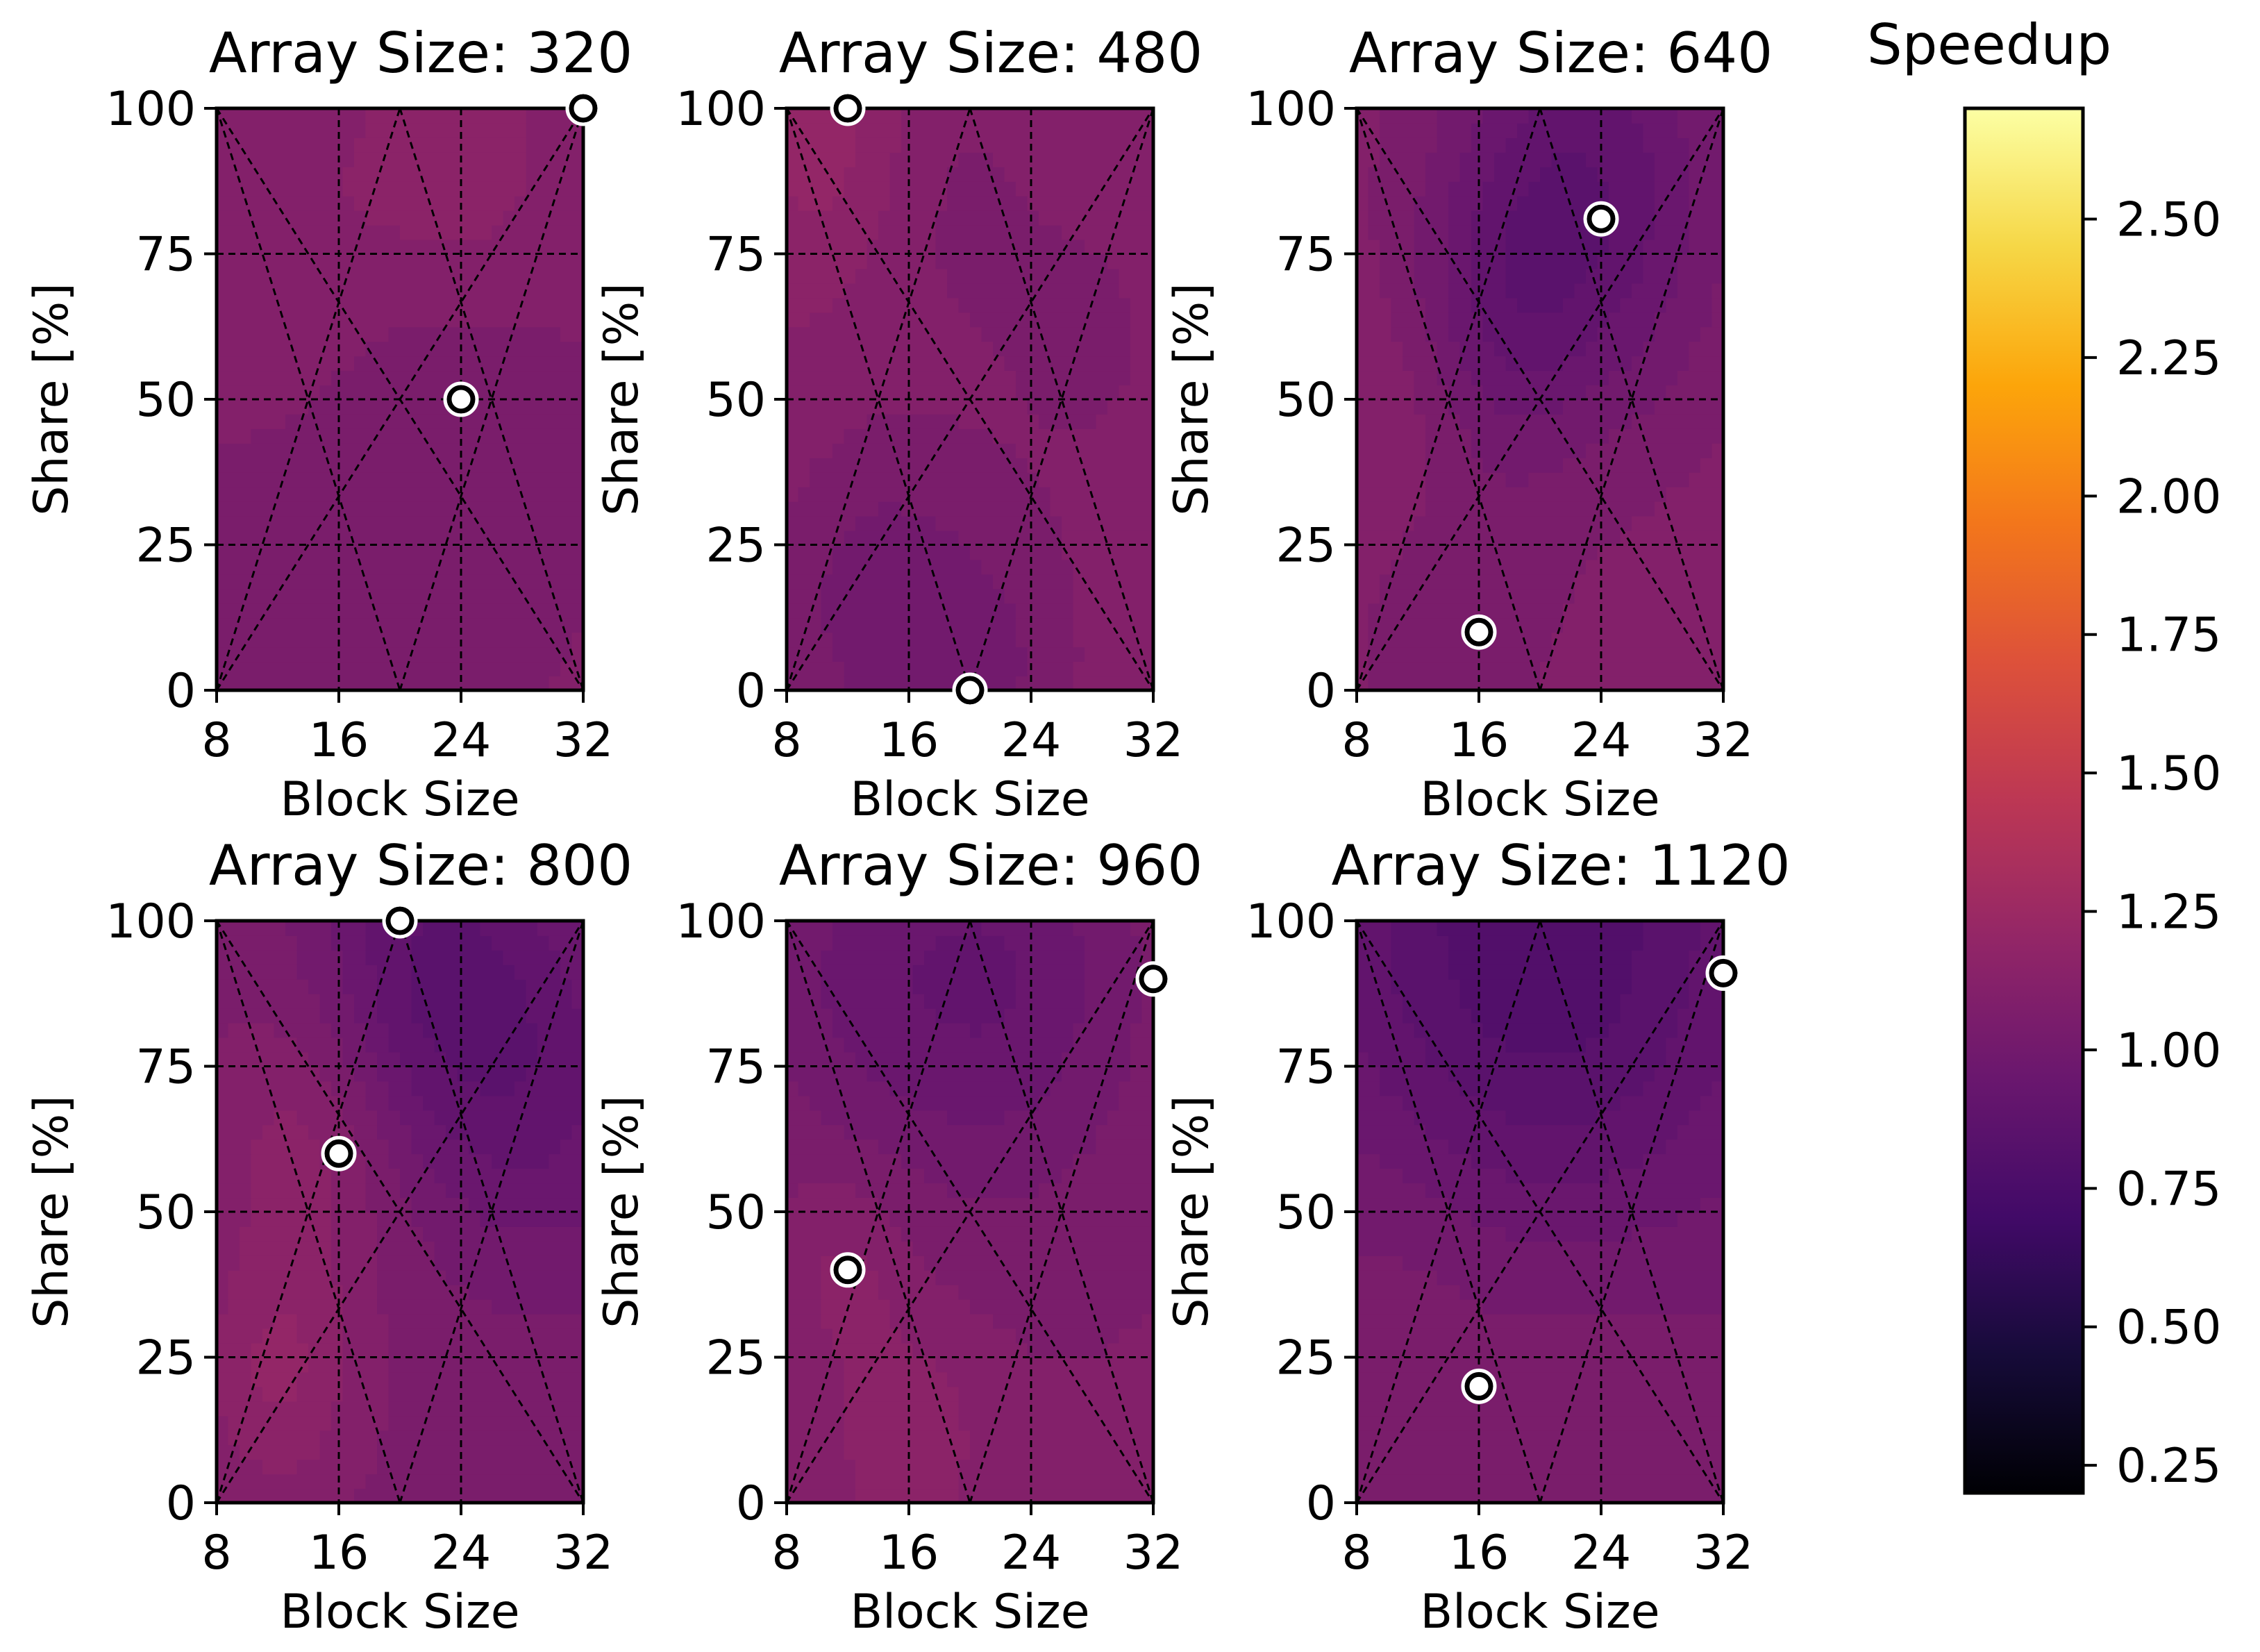 This screenshot has width=2260, height=1652. Describe the element at coordinates (1479, 741) in the screenshot. I see `x-tick-label: 16` at that location.